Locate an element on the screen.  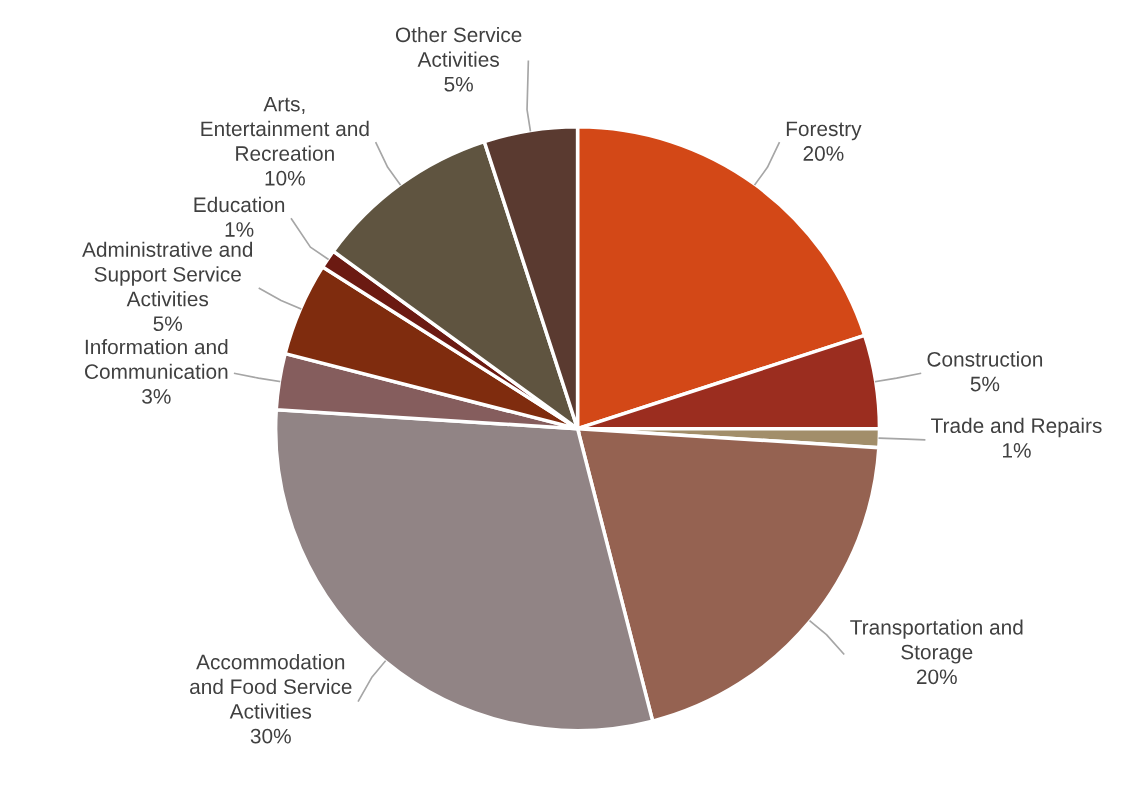
slice-label: Information and Communication is located at coordinates (156, 359).